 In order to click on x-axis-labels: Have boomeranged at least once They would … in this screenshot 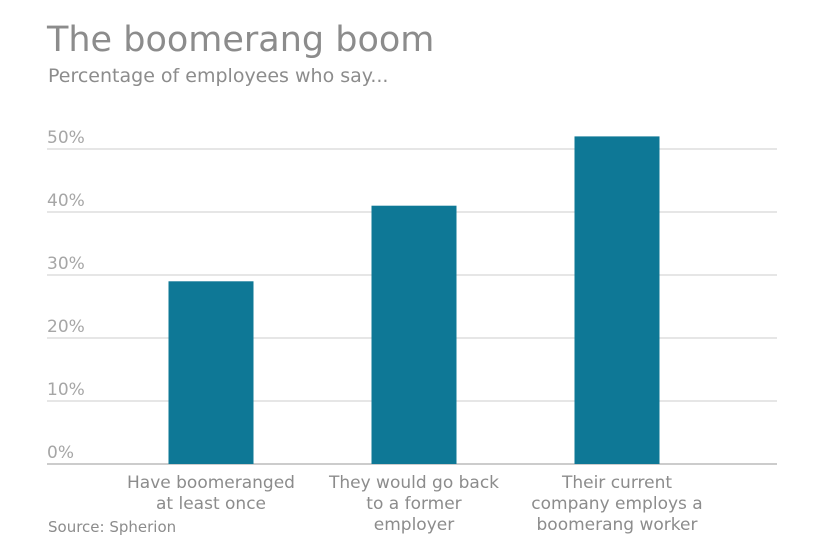, I will do `click(415, 504)`.